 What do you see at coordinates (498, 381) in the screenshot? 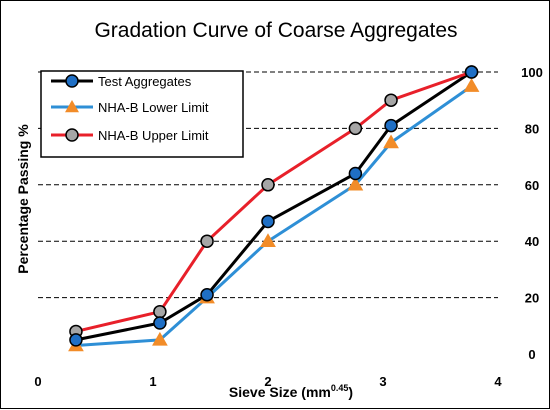
I see `x-tick-label-4: 4` at bounding box center [498, 381].